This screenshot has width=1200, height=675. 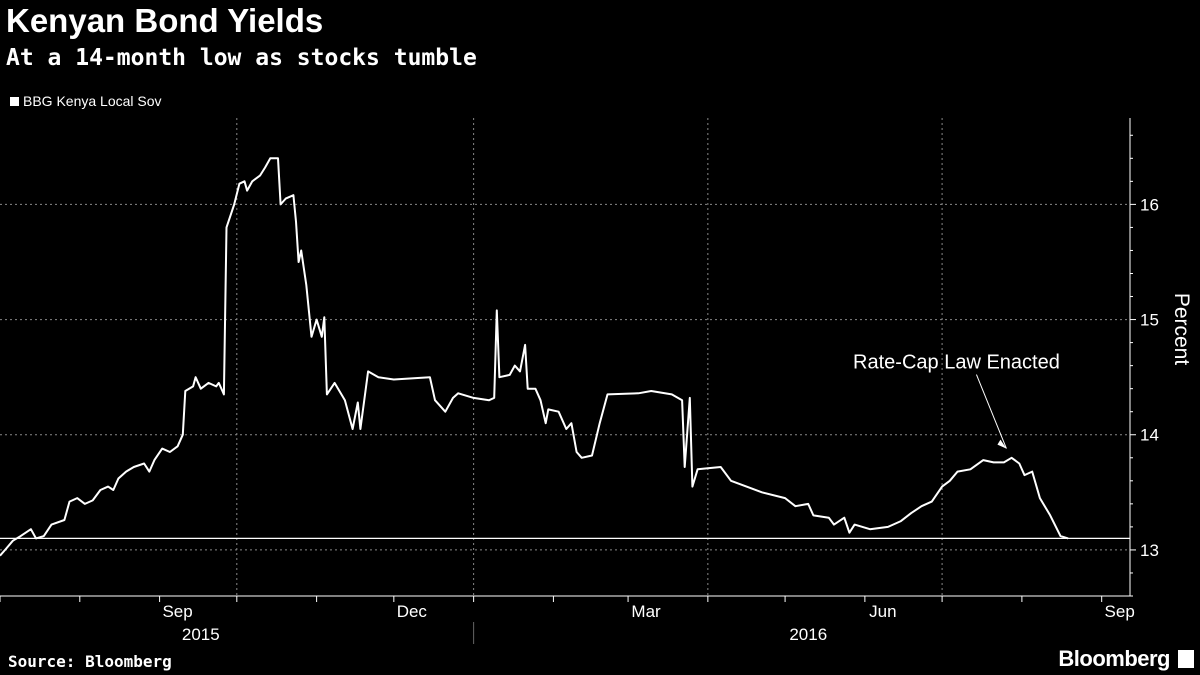 I want to click on annotation-arrowhead, so click(x=1002, y=444).